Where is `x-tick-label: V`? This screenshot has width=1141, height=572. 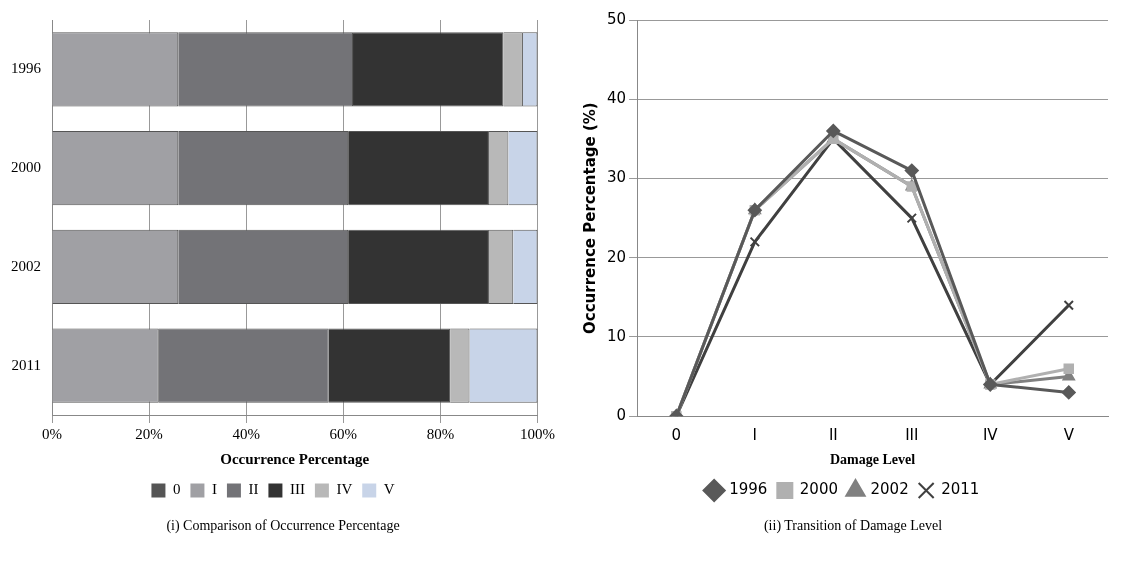
x-tick-label: V is located at coordinates (1069, 435).